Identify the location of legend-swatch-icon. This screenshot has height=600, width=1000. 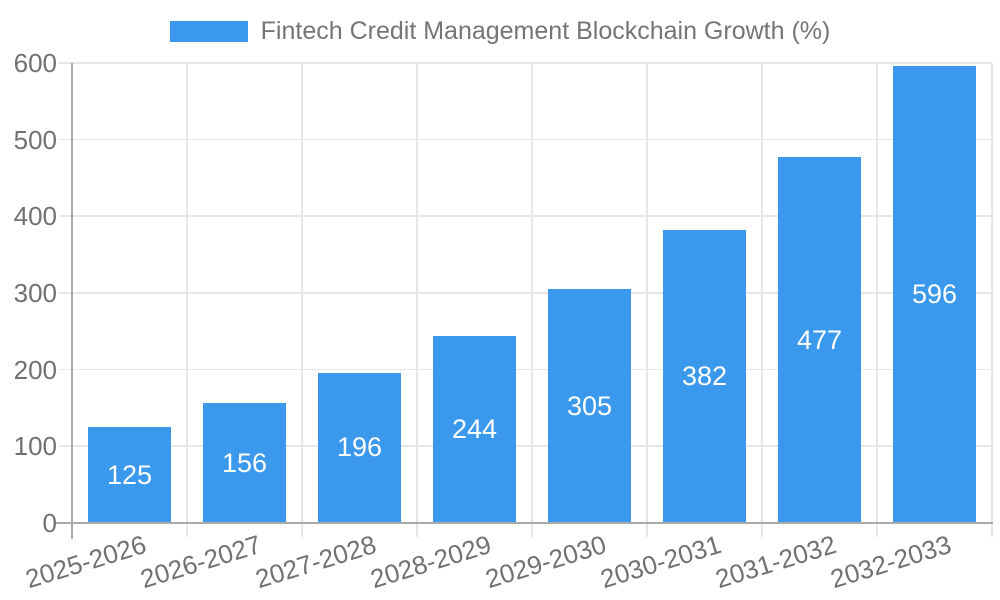
(208, 31).